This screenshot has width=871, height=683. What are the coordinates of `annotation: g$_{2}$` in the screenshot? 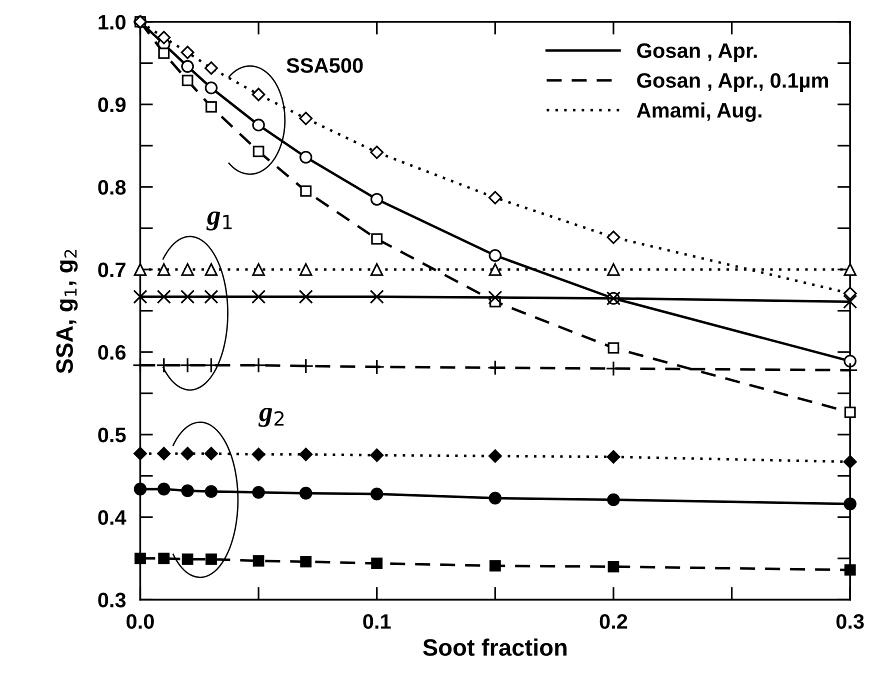 It's located at (271, 417).